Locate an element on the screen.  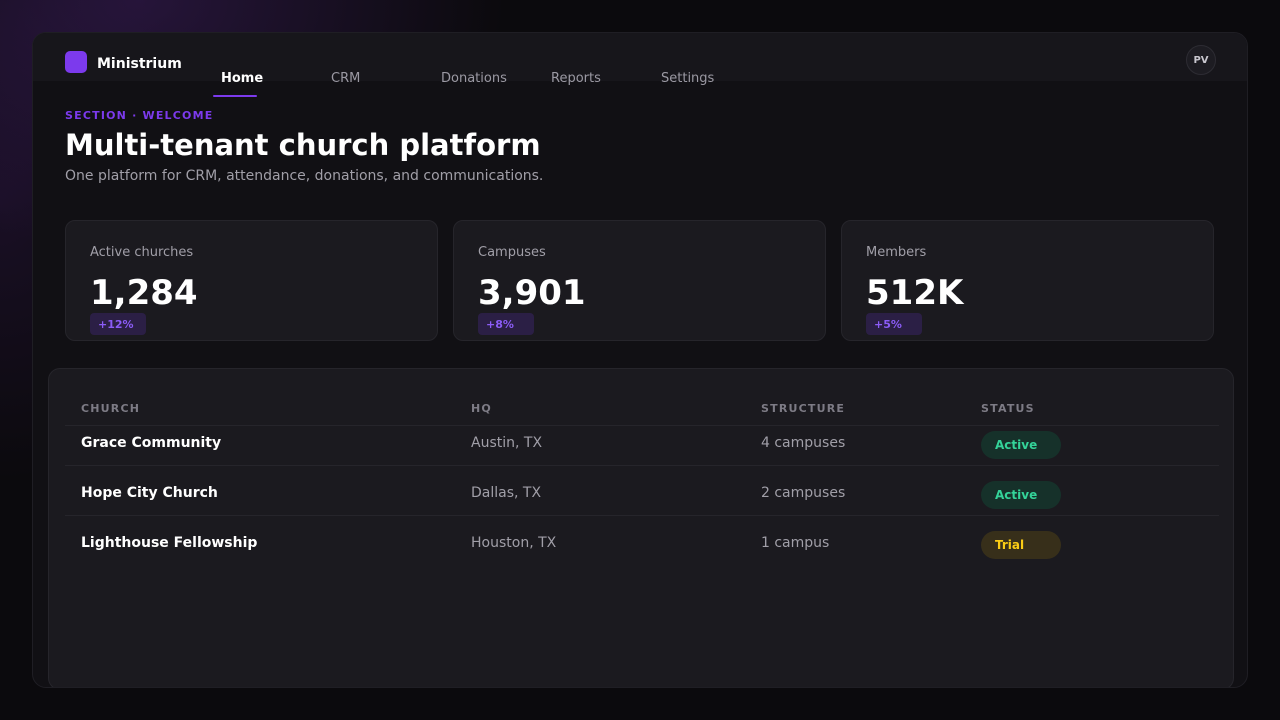
app-logo-icon is located at coordinates (76, 62).